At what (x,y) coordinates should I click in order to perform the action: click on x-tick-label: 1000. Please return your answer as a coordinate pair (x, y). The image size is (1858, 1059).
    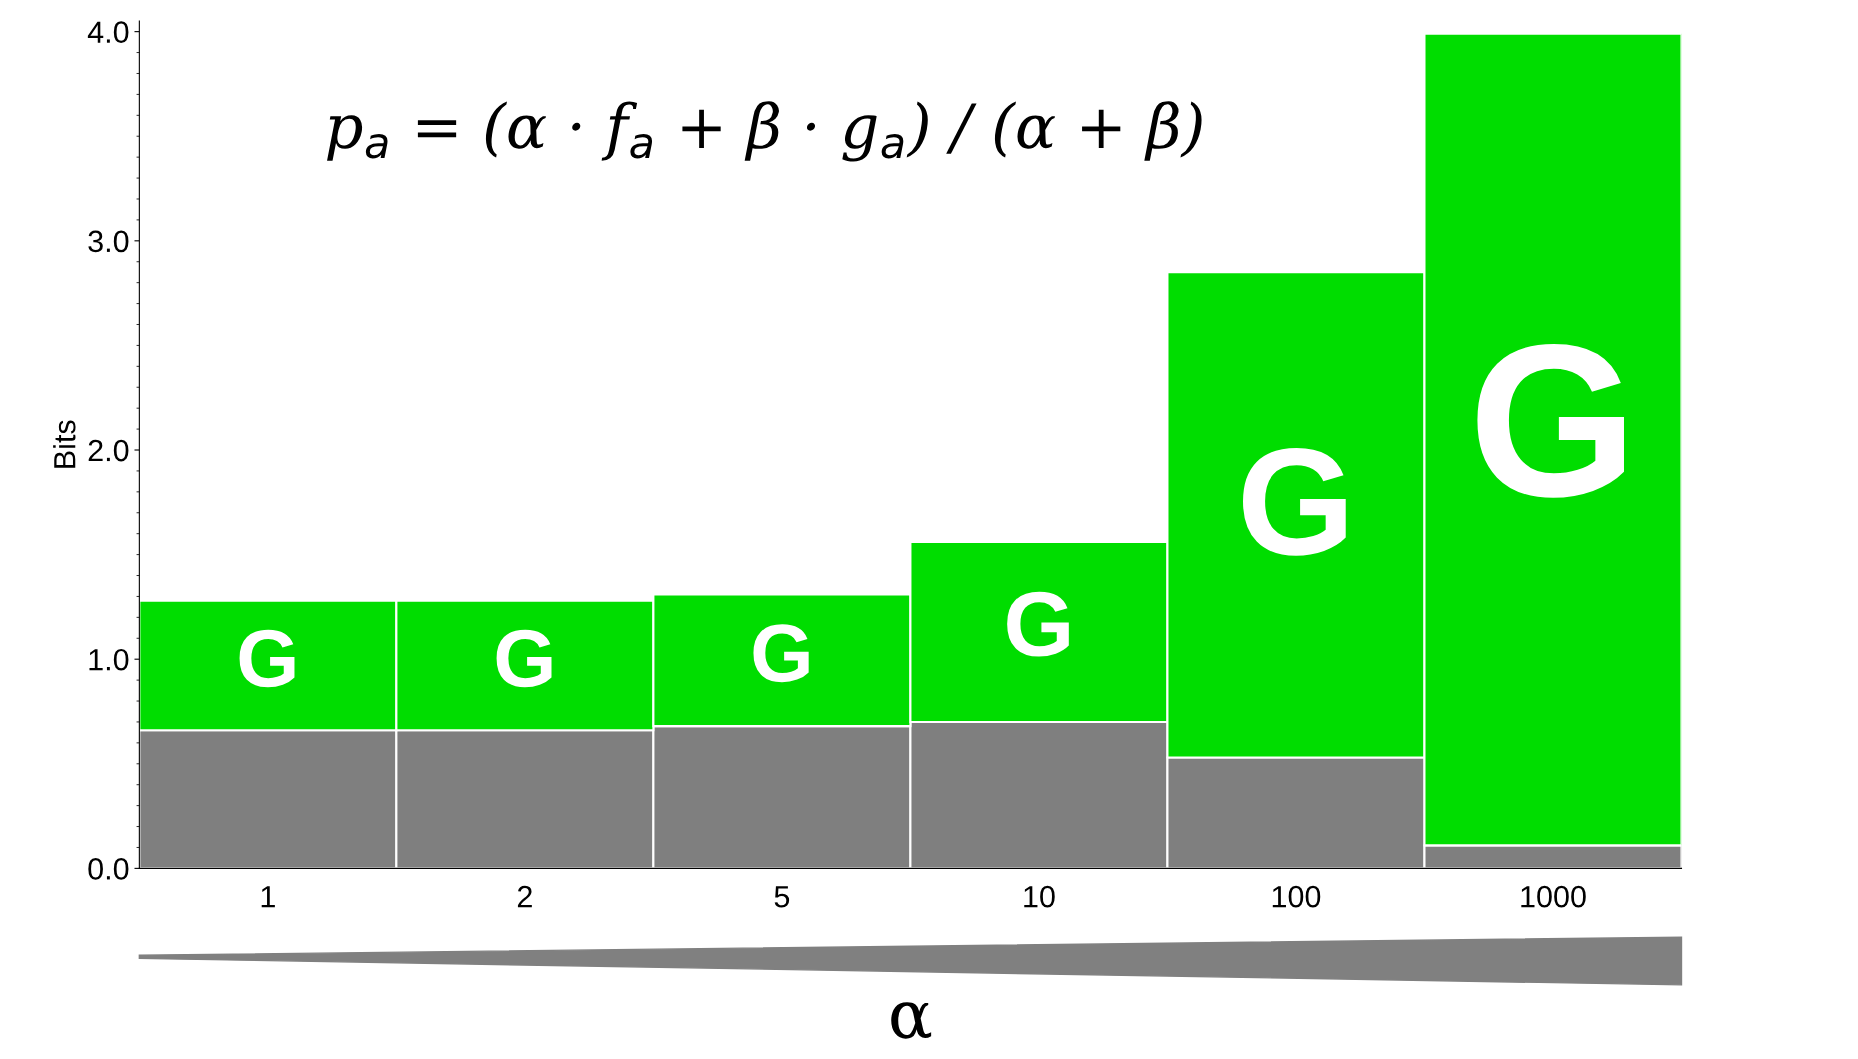
    Looking at the image, I should click on (1553, 896).